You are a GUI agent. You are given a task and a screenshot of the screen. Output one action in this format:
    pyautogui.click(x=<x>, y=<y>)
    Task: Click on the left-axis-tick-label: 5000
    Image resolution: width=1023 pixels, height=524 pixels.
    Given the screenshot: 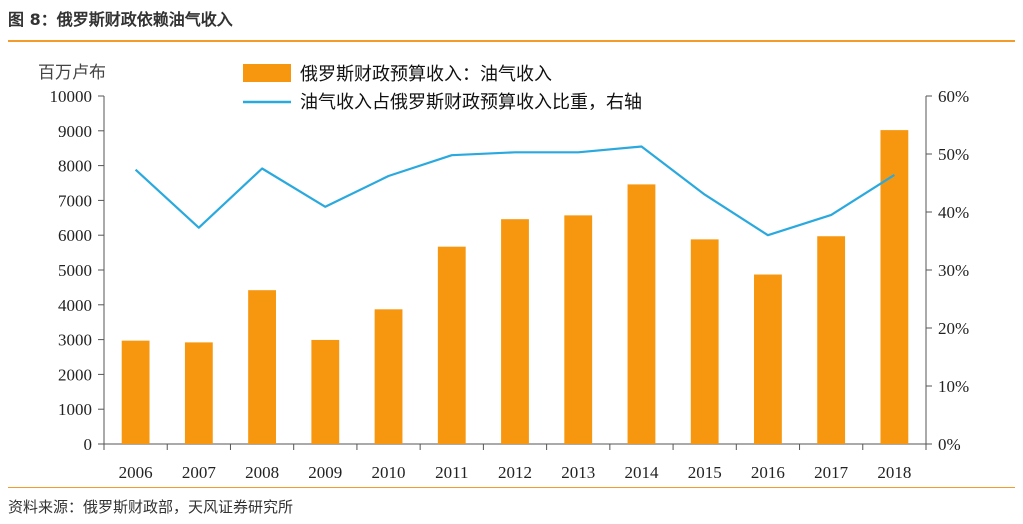 What is the action you would take?
    pyautogui.click(x=75, y=270)
    